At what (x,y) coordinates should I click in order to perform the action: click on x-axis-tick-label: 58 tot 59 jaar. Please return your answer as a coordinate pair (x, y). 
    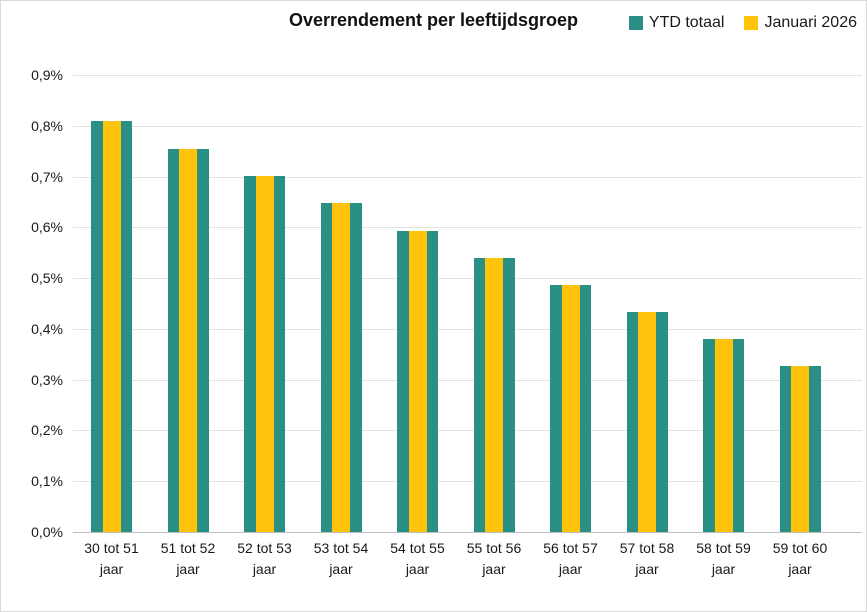
    Looking at the image, I should click on (724, 559).